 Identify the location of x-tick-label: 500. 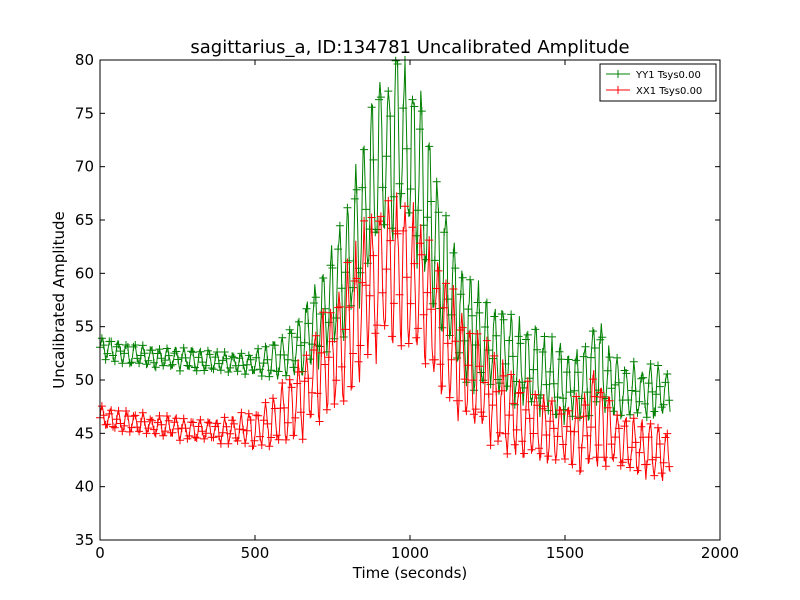
(255, 553).